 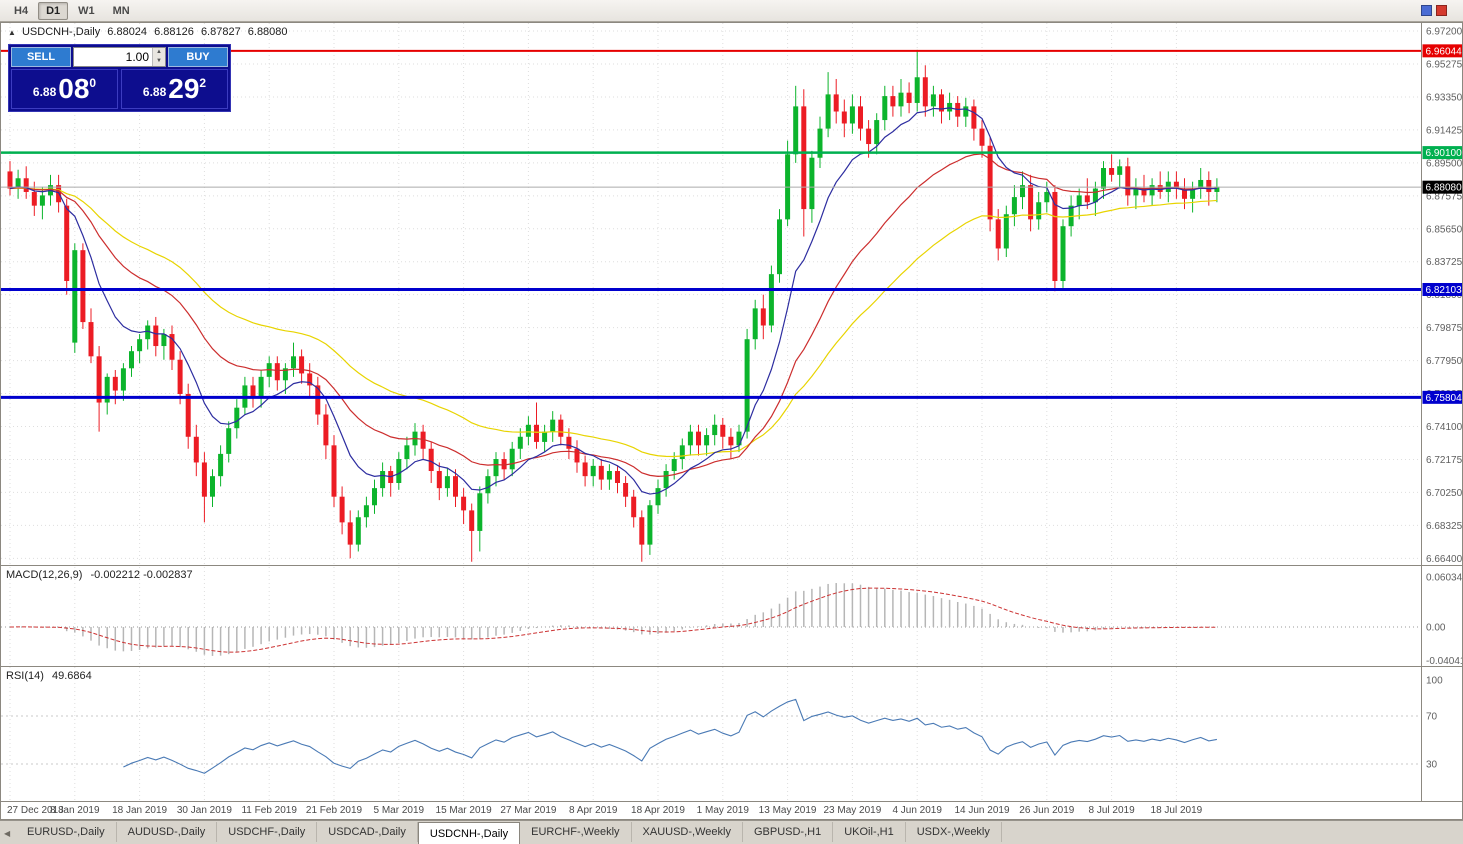 I want to click on price-axis-label: 6.74100, so click(x=1444, y=427).